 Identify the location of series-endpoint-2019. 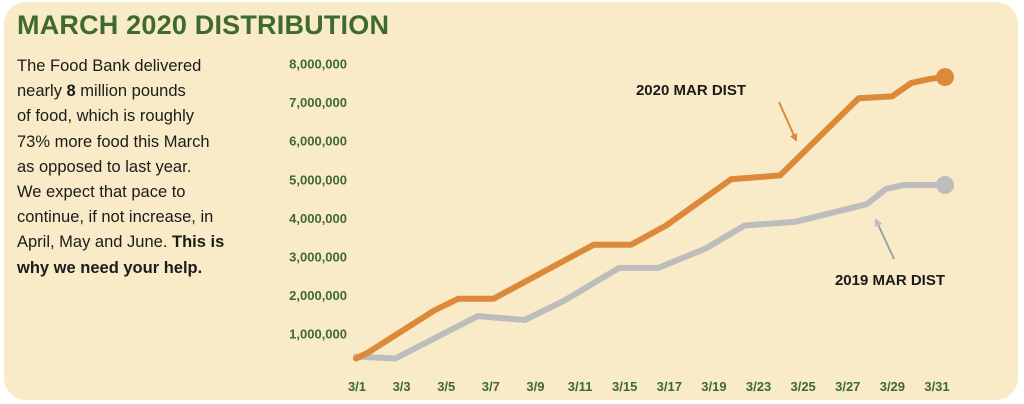
(945, 185).